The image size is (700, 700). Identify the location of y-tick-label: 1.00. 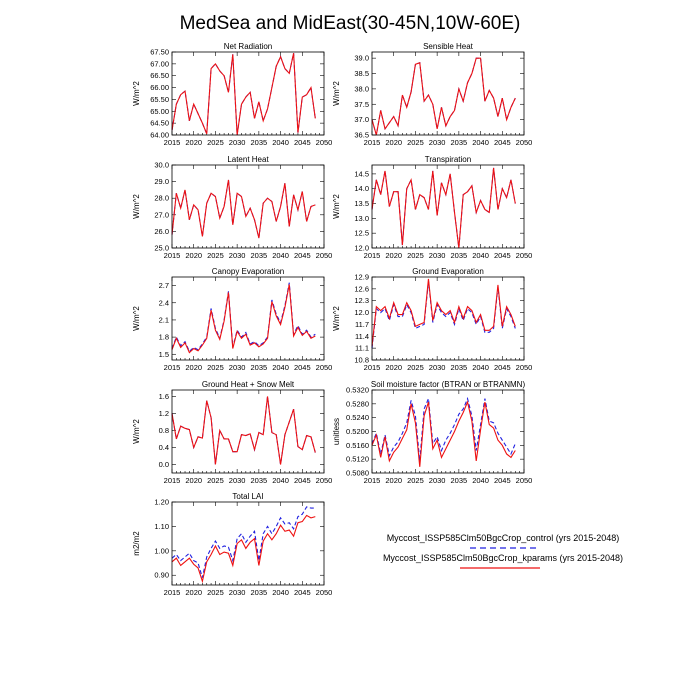
(161, 550).